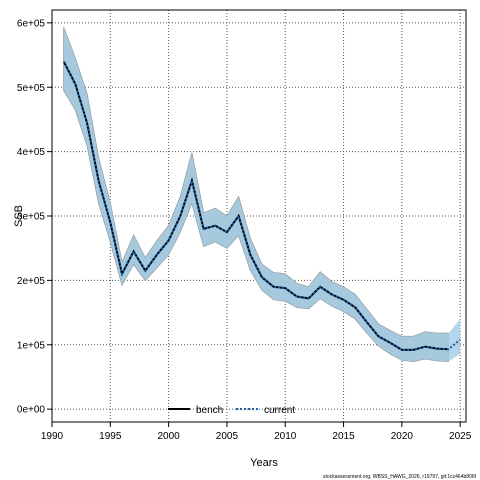 Image resolution: width=480 pixels, height=480 pixels. I want to click on y-tick-label-2: 2e+05, so click(31, 281).